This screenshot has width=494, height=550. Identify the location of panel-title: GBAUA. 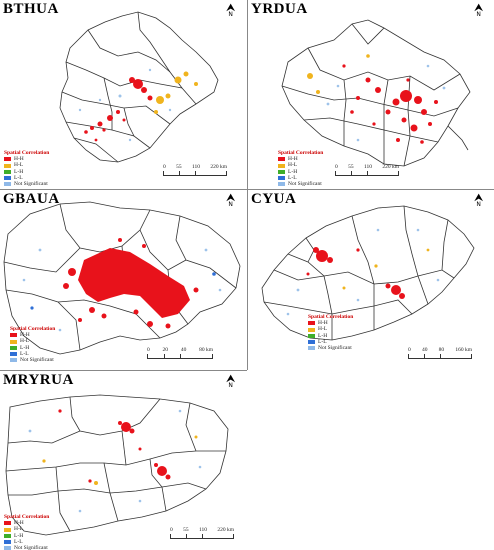
(31, 199).